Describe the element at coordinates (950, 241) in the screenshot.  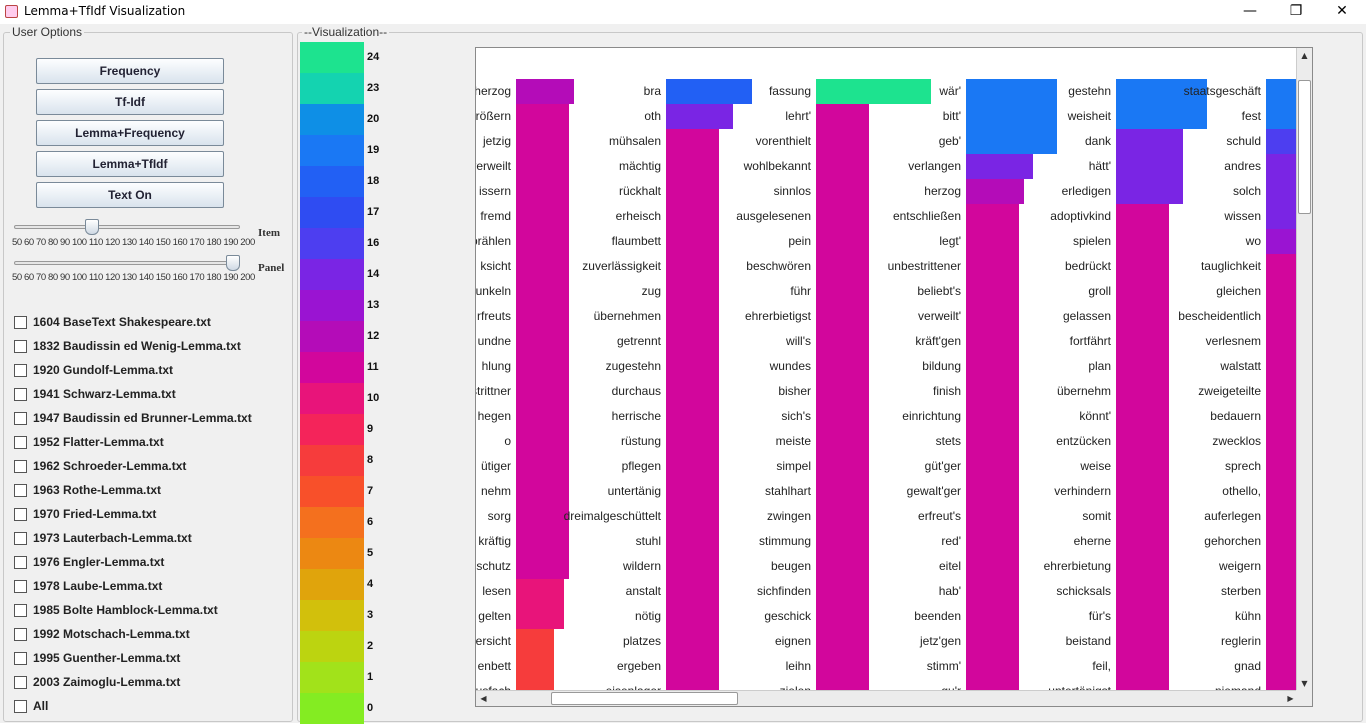
I see `word-label: legt'` at that location.